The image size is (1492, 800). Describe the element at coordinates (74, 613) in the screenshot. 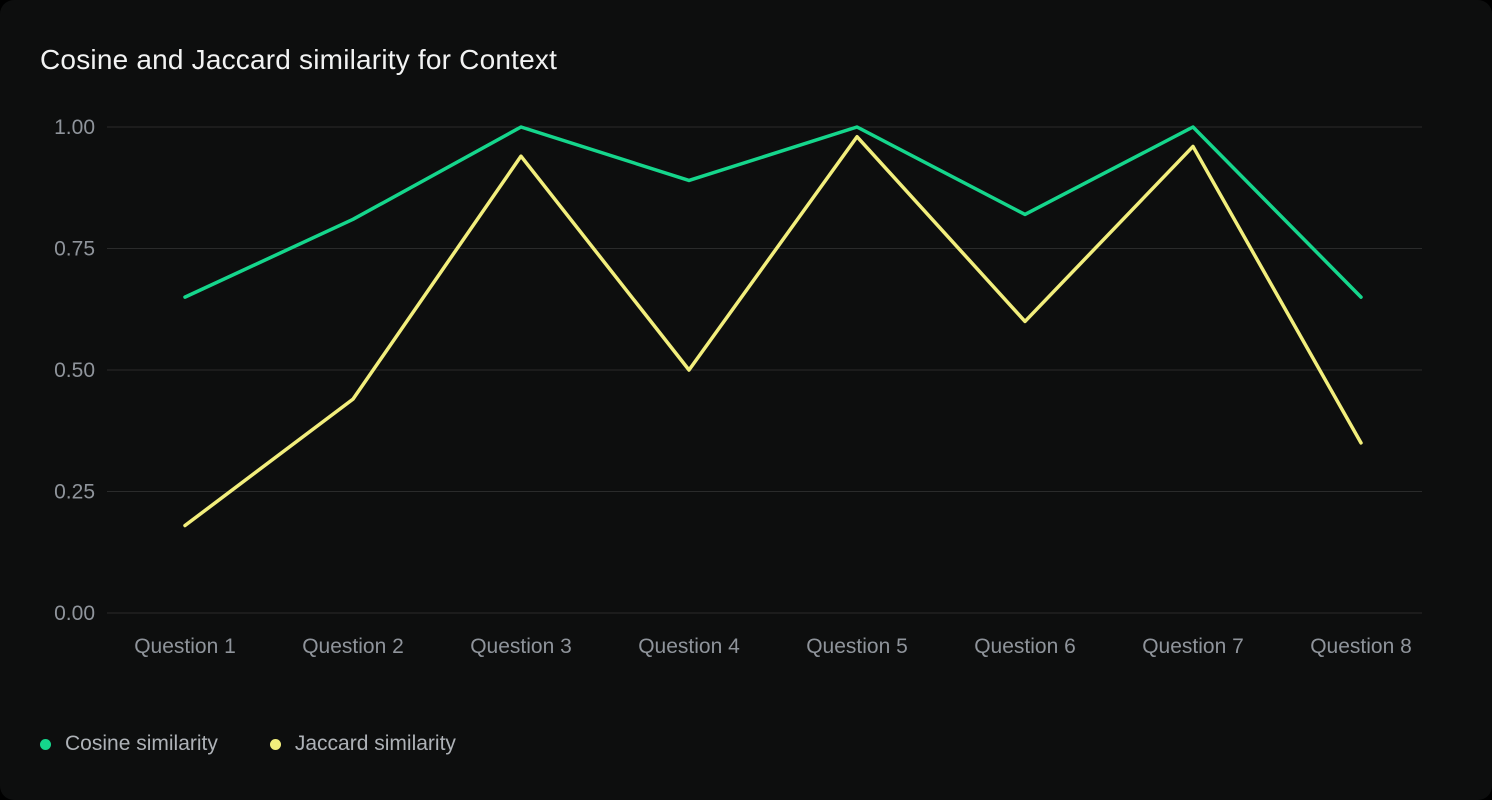

I see `y-axis-tick-label: 0.00` at that location.